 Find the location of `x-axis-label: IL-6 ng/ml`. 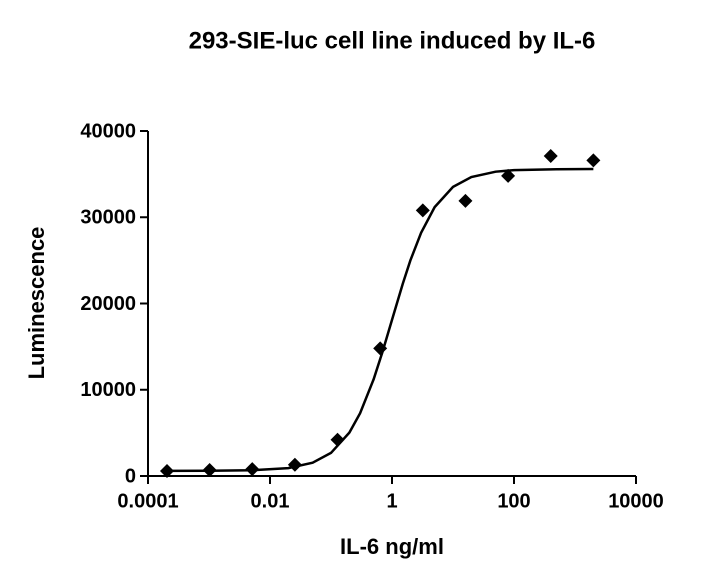

x-axis-label: IL-6 ng/ml is located at coordinates (392, 546).